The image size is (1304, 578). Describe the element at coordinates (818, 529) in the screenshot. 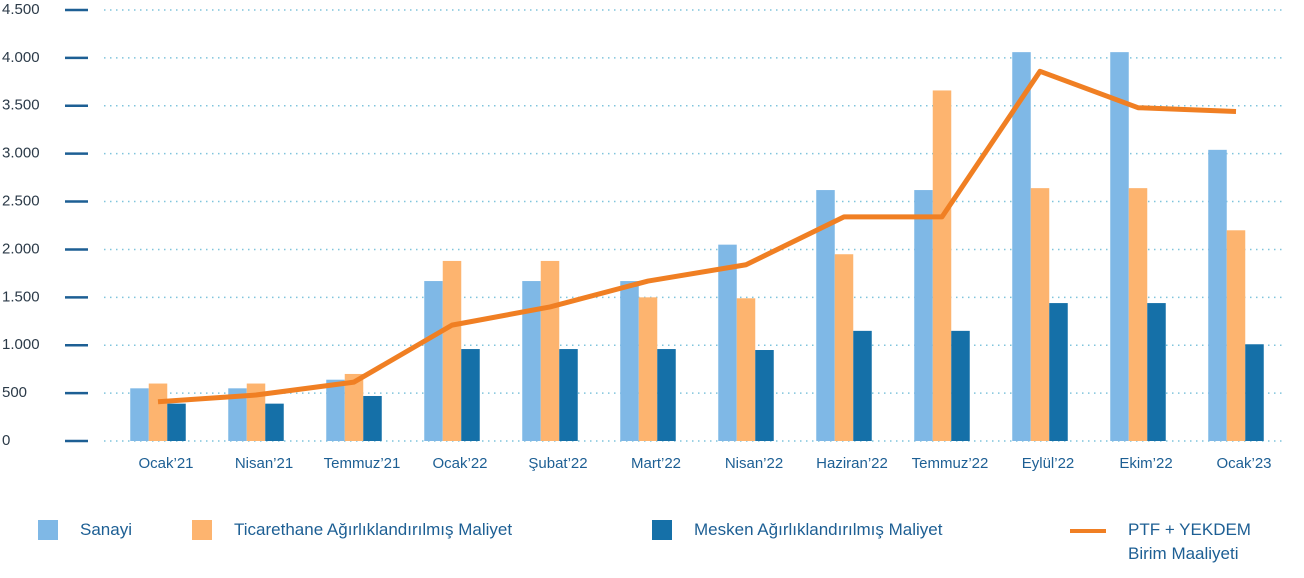

I see `legend-label: Mesken Ağırlıklandırılmış Maliyet` at that location.